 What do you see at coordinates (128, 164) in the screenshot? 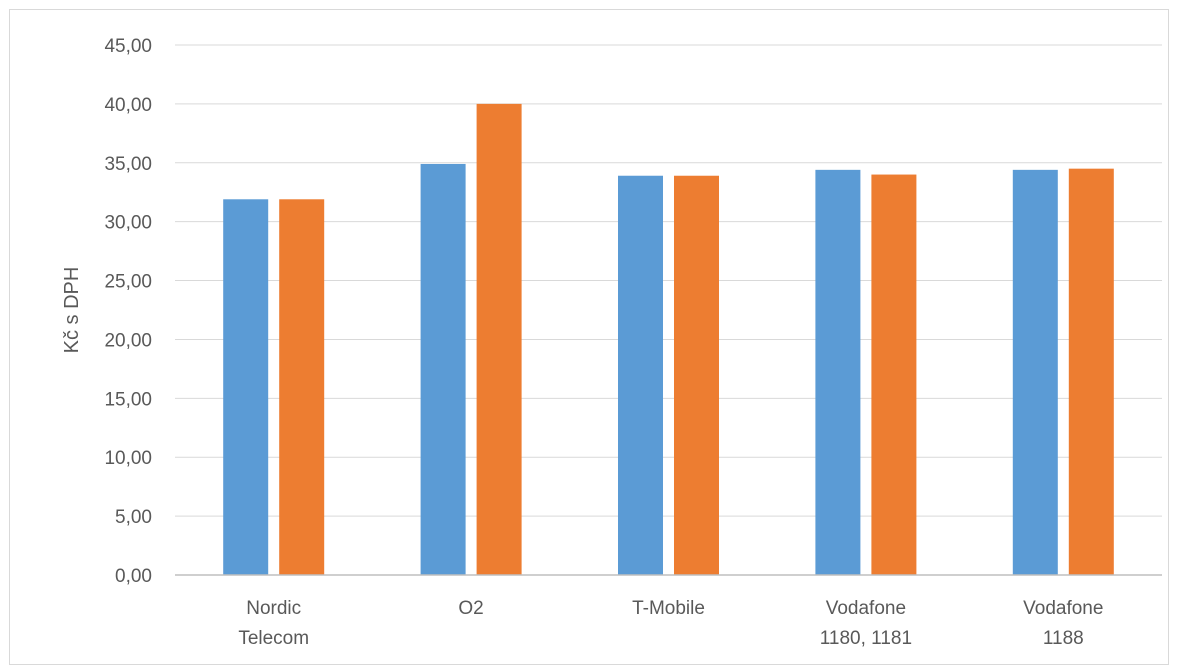
I see `y-tick-label: 35,00` at bounding box center [128, 164].